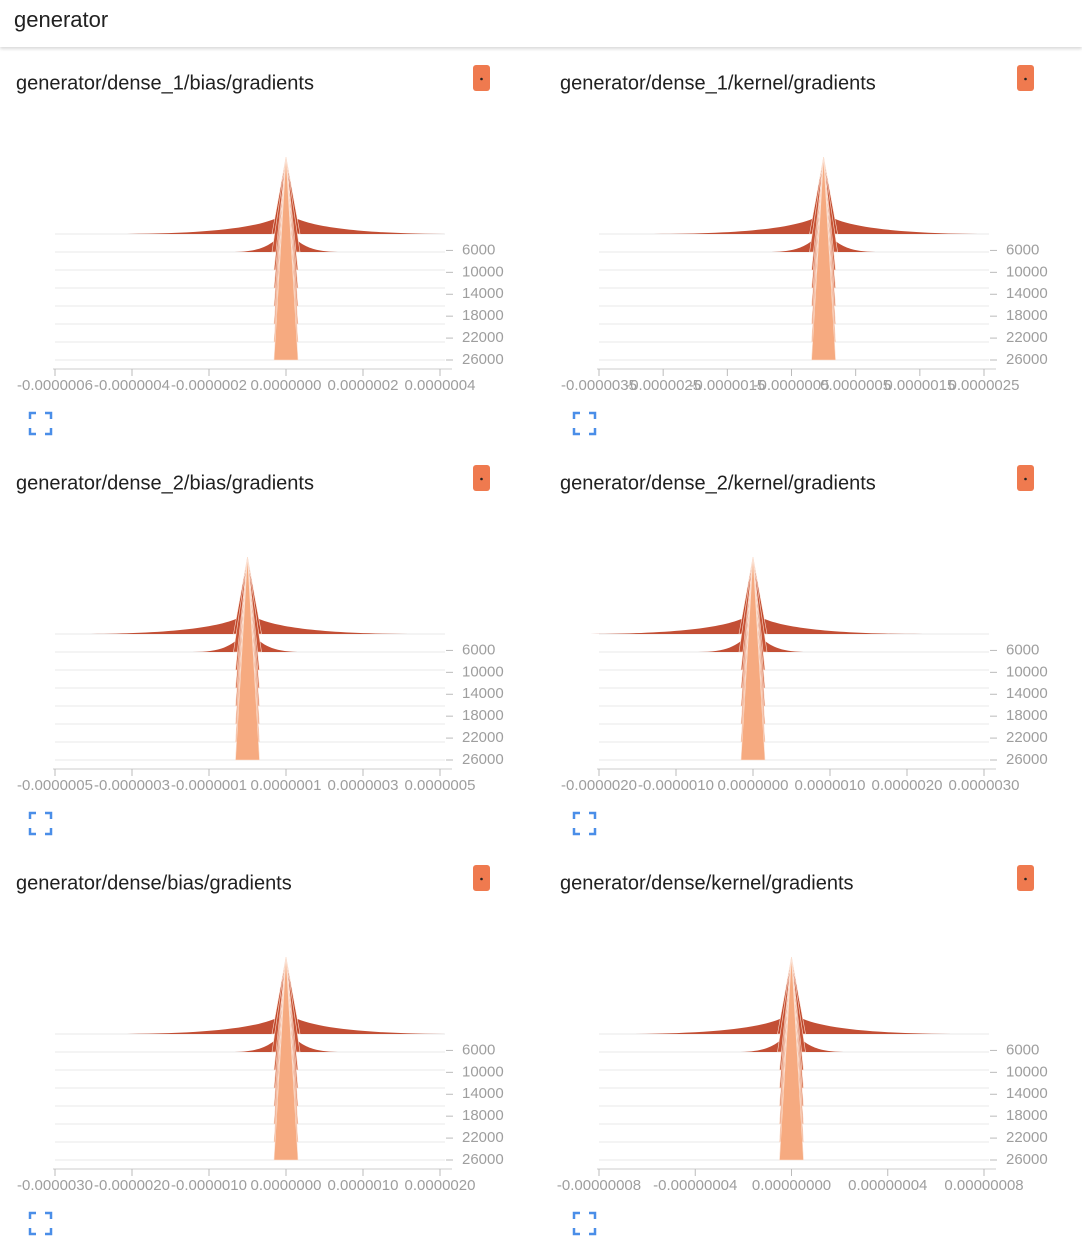  What do you see at coordinates (55, 385) in the screenshot?
I see `x-tick-label: -0.0000006` at bounding box center [55, 385].